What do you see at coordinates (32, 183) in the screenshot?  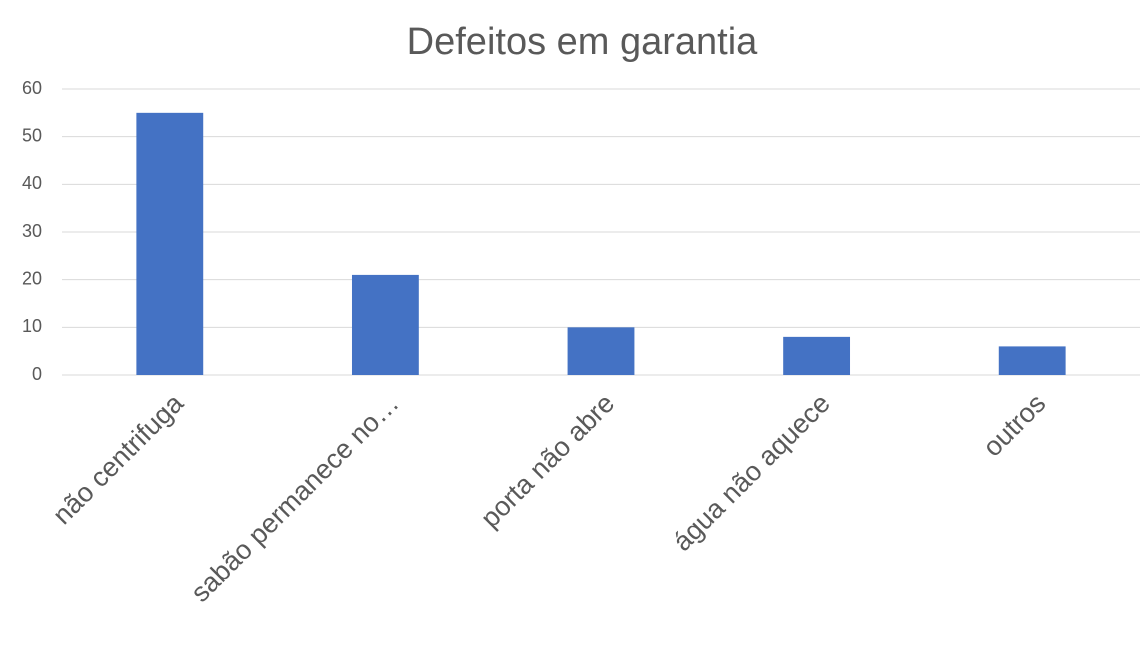 I see `y-tick-label: 40` at bounding box center [32, 183].